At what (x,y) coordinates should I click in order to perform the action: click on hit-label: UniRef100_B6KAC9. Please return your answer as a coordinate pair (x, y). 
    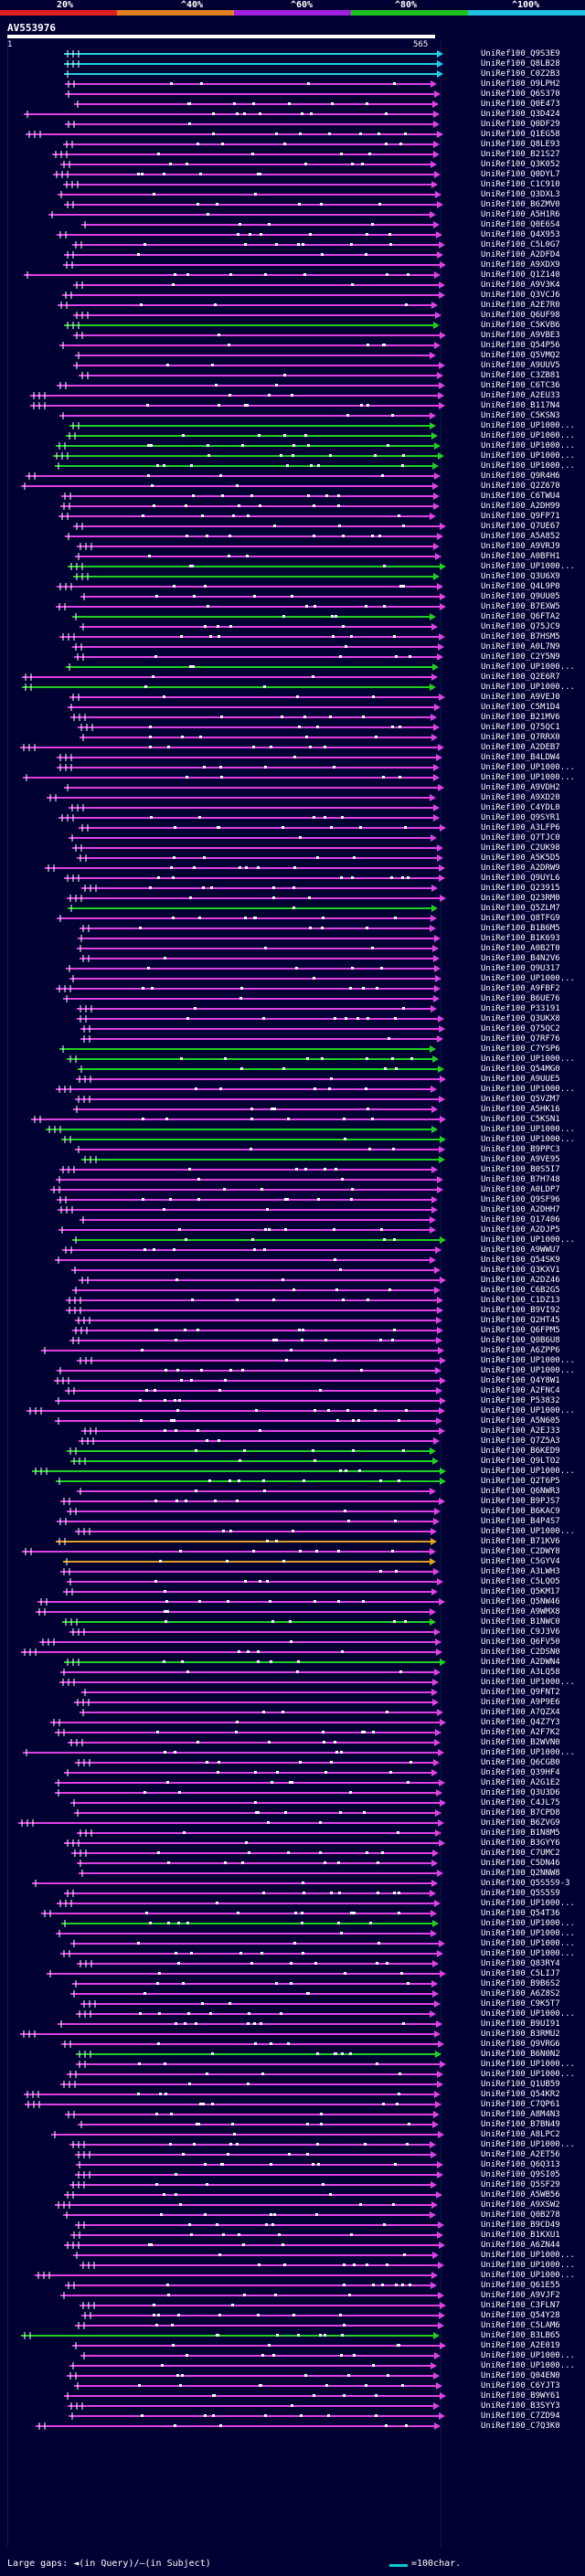
    Looking at the image, I should click on (520, 1511).